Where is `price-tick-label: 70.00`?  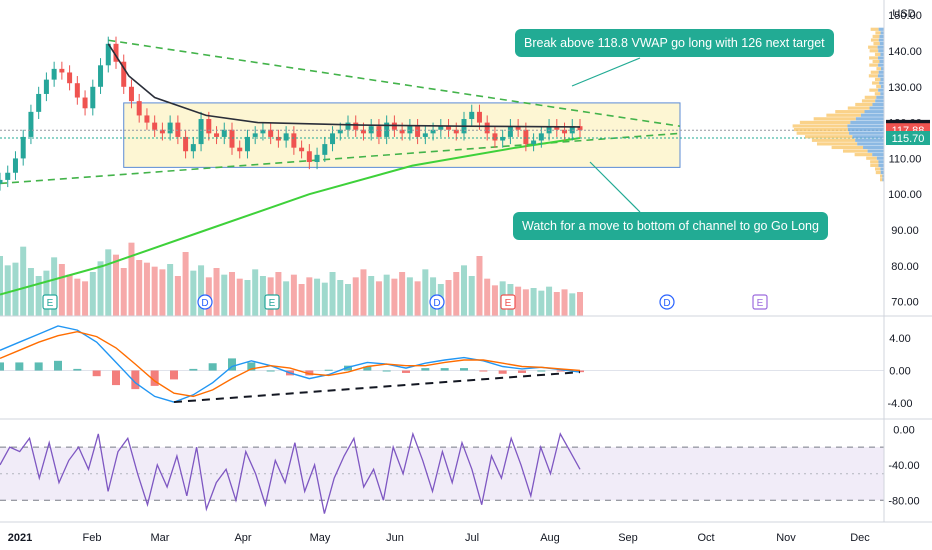
price-tick-label: 70.00 is located at coordinates (905, 303).